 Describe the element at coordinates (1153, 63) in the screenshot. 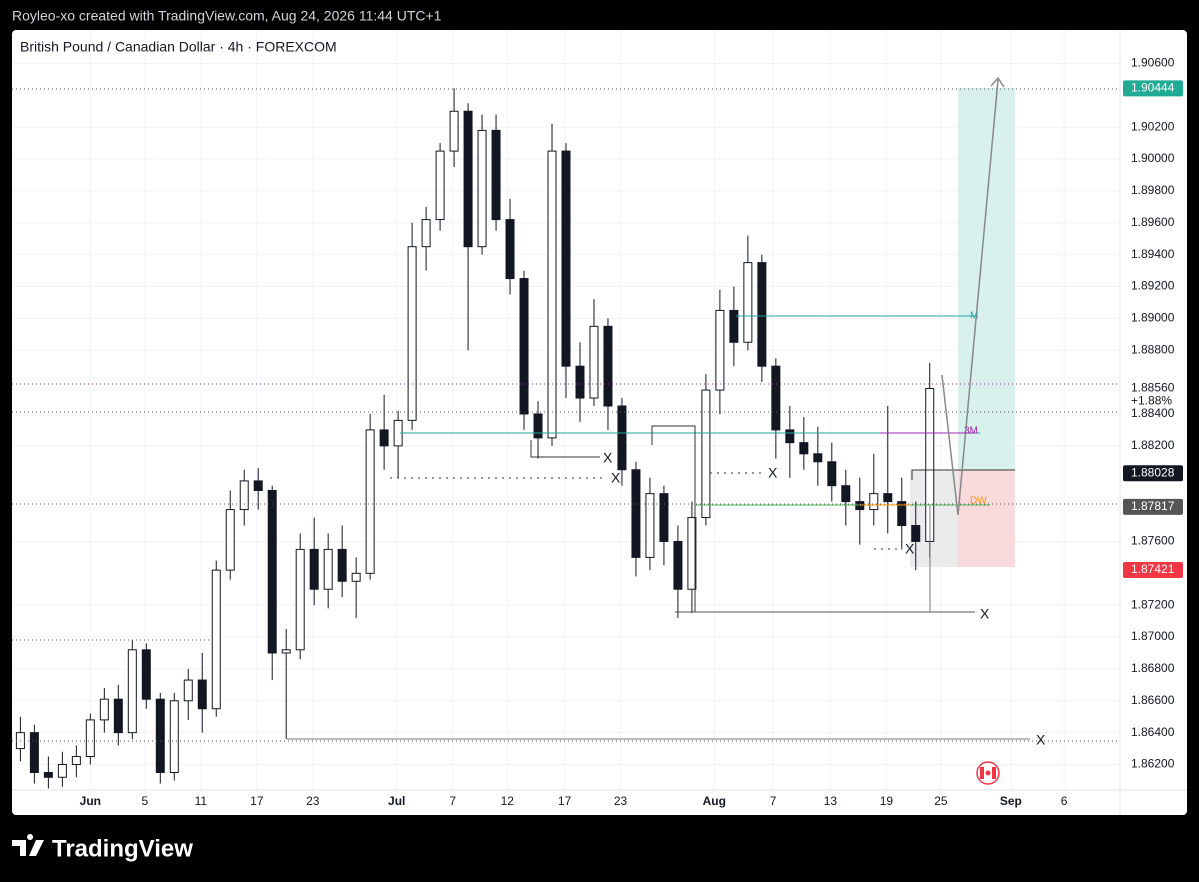

I see `y-tick-label: 1.90600` at that location.